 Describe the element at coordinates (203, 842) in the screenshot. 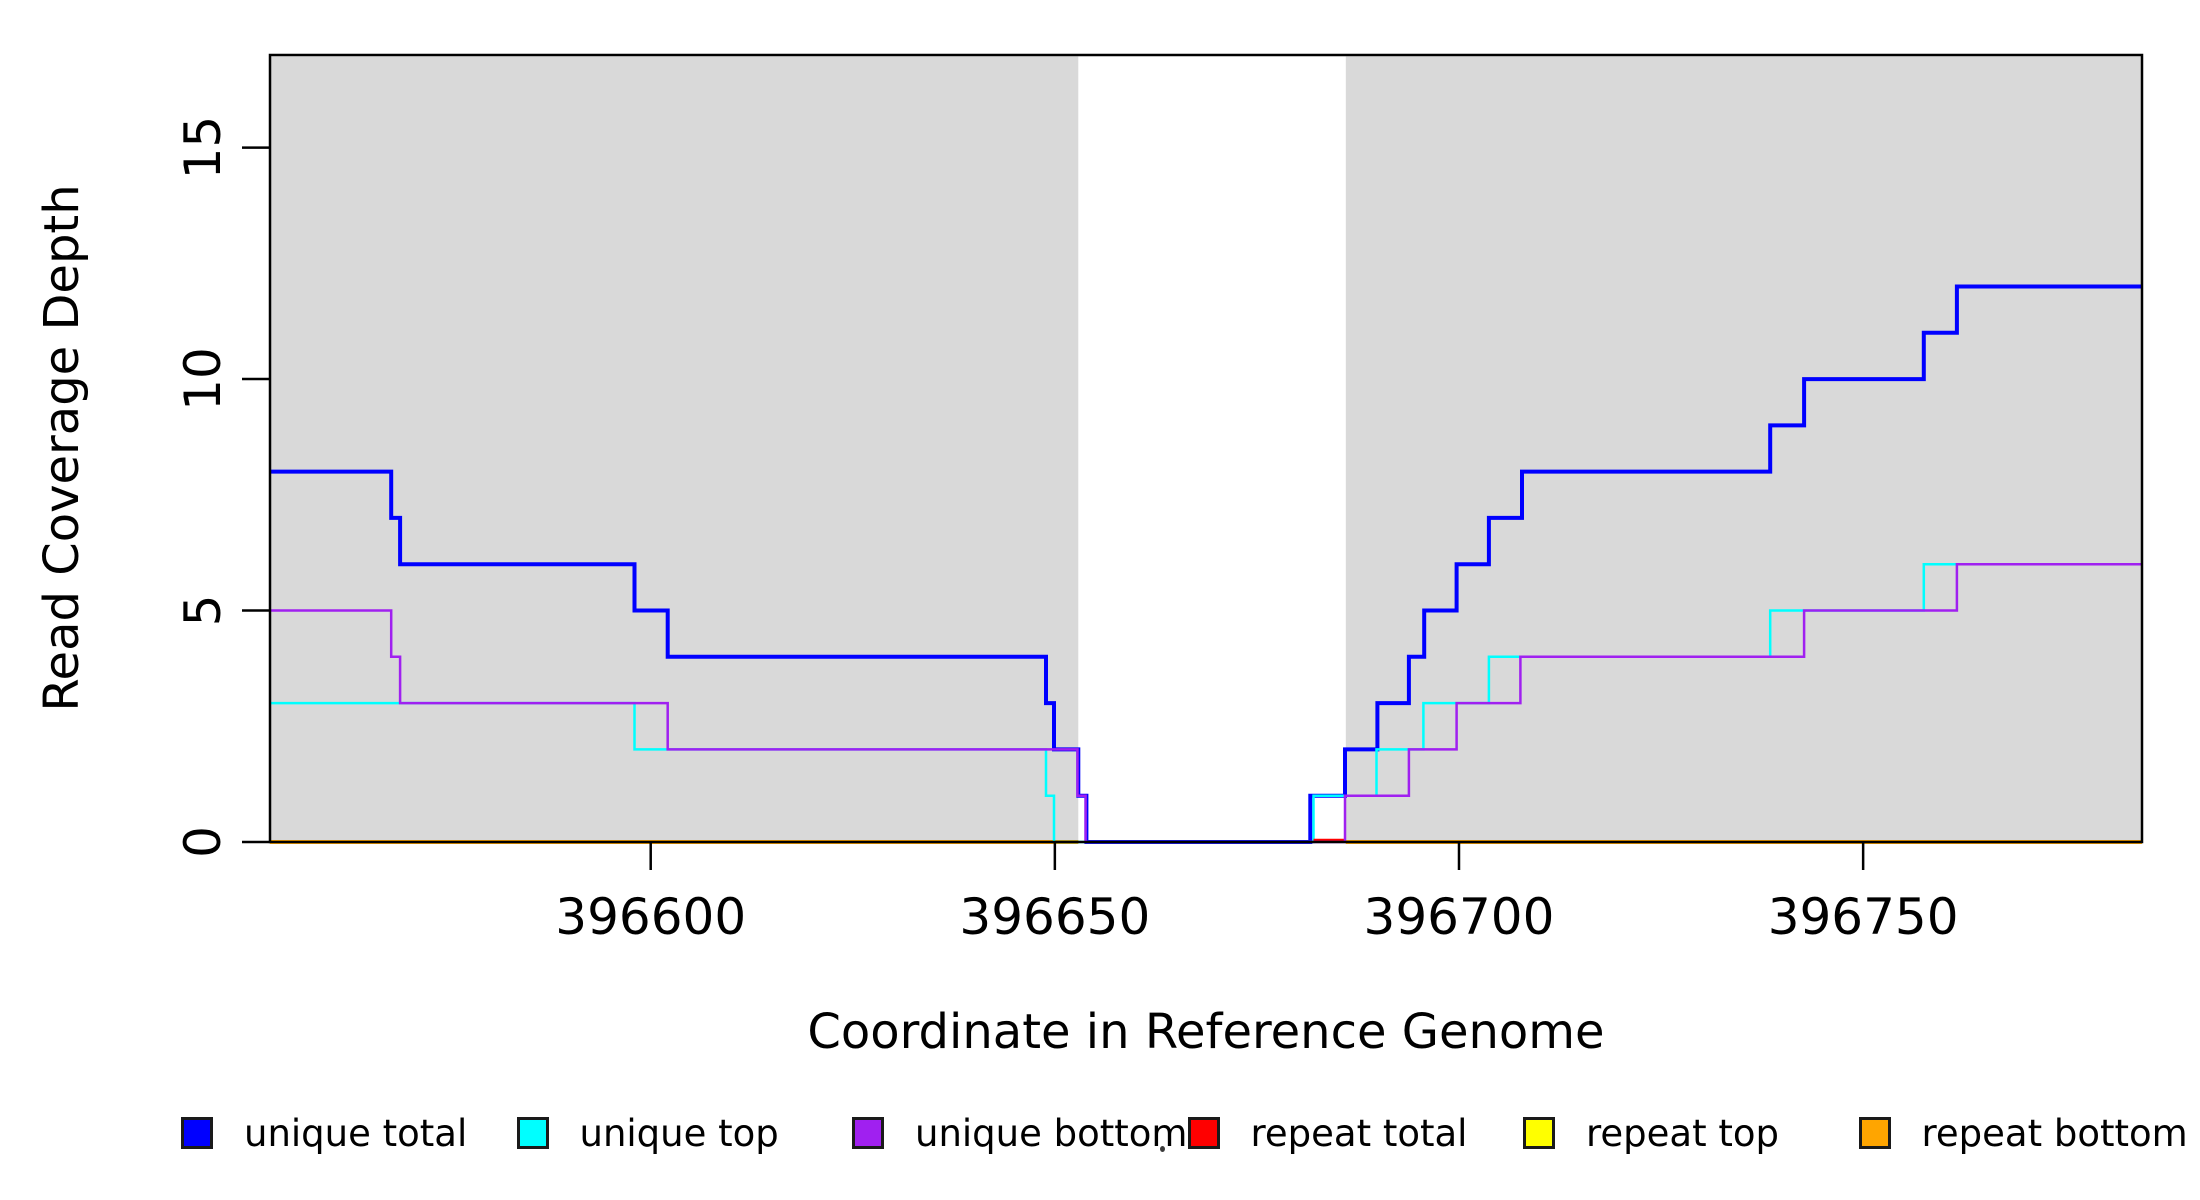

I see `y-tick-label: 0` at that location.